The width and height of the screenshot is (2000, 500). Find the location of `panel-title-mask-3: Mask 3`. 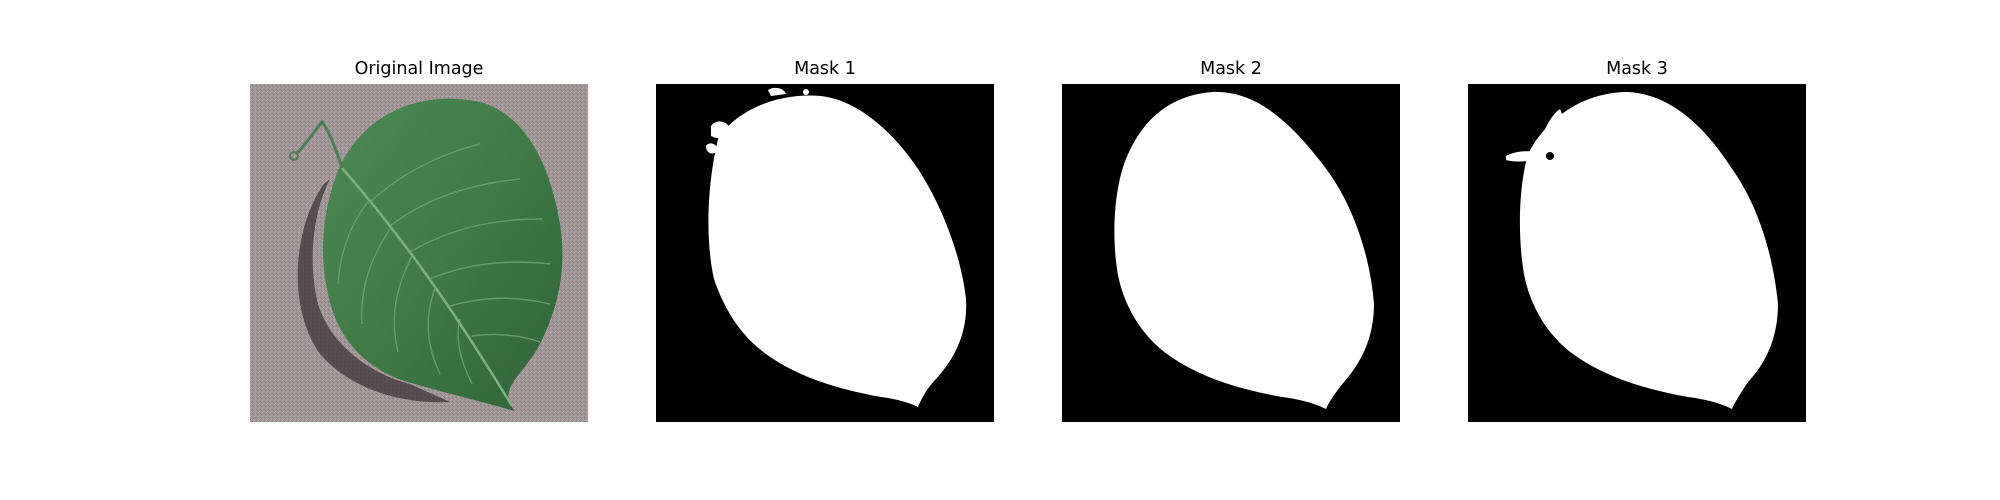

panel-title-mask-3: Mask 3 is located at coordinates (1637, 69).